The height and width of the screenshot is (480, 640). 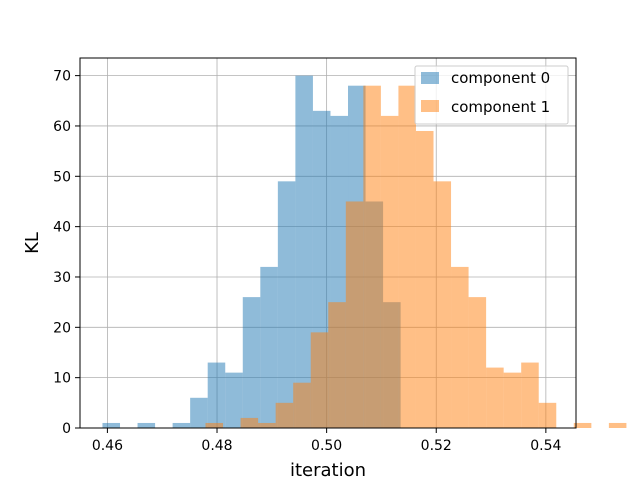 I want to click on y-tick-label: 30, so click(x=62, y=278).